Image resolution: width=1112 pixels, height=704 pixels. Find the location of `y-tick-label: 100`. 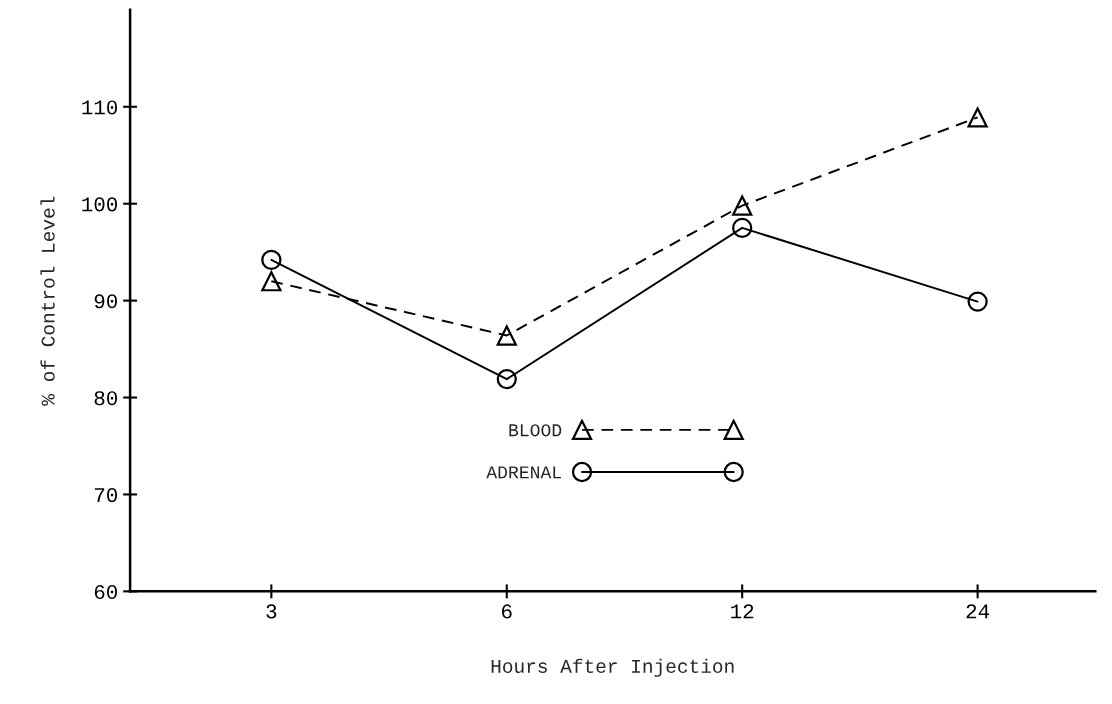

y-tick-label: 100 is located at coordinates (100, 204).